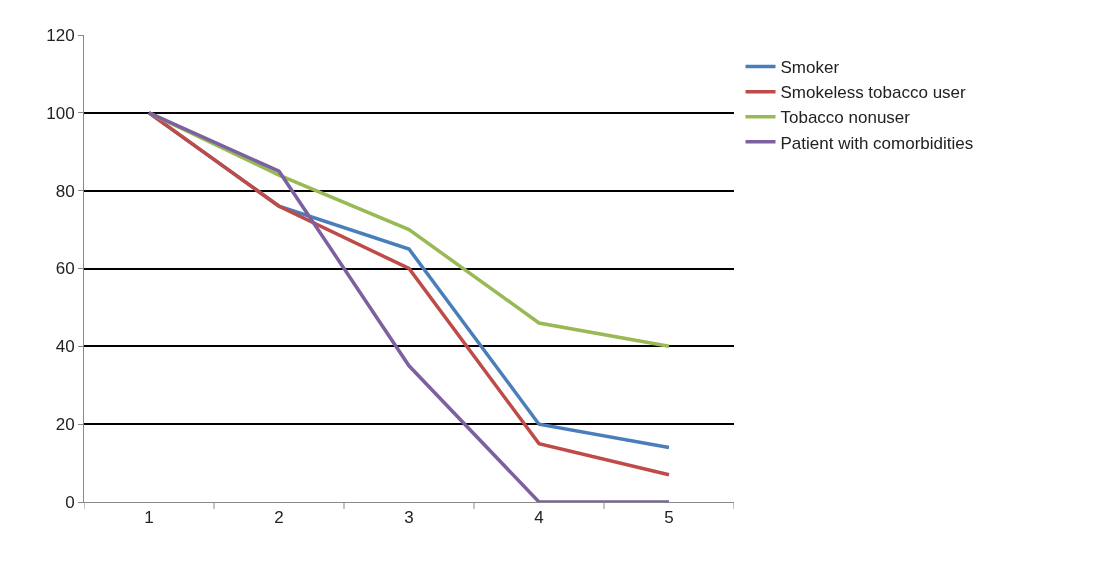 The height and width of the screenshot is (569, 1099). I want to click on y-tick-label: 80, so click(65, 191).